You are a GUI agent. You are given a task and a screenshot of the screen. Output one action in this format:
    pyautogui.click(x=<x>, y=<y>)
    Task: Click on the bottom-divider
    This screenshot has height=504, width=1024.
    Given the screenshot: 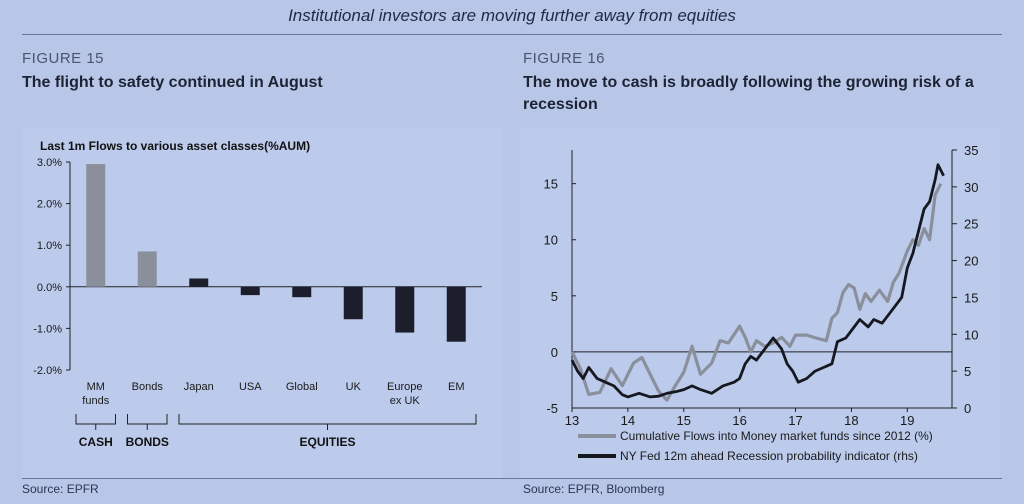 What is the action you would take?
    pyautogui.click(x=512, y=478)
    